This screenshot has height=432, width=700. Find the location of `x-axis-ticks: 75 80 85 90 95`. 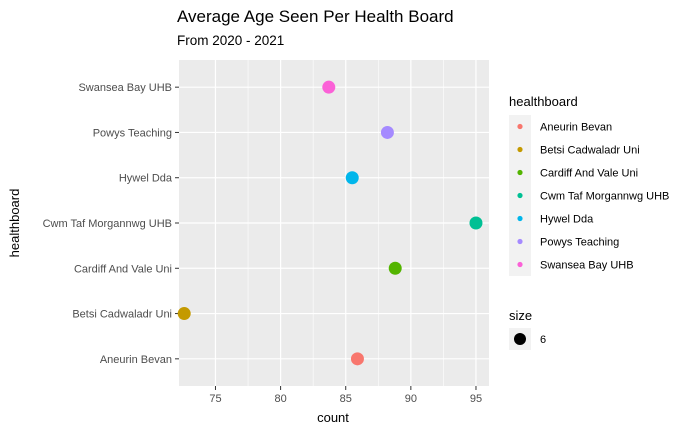

x-axis-ticks: 75 80 85 90 95 is located at coordinates (345, 395).